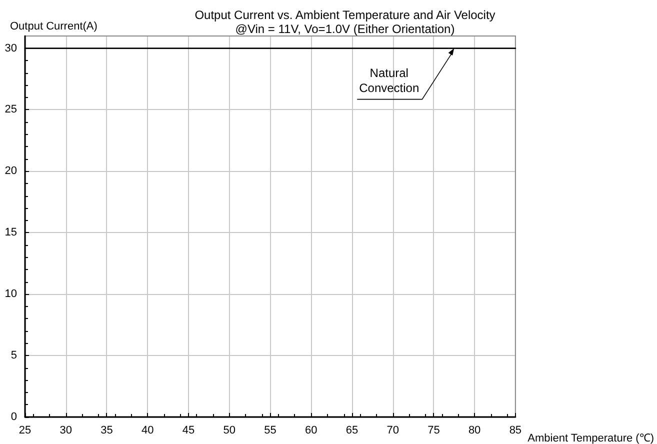 The height and width of the screenshot is (444, 657). What do you see at coordinates (66, 430) in the screenshot?
I see `x-tick-label: 30` at bounding box center [66, 430].